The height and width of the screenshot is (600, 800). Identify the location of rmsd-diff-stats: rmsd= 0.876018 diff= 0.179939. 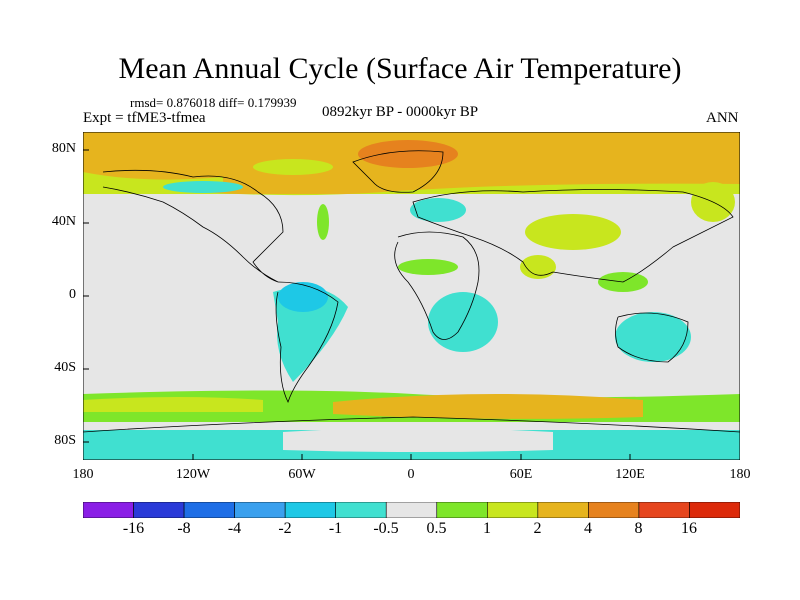
(213, 102).